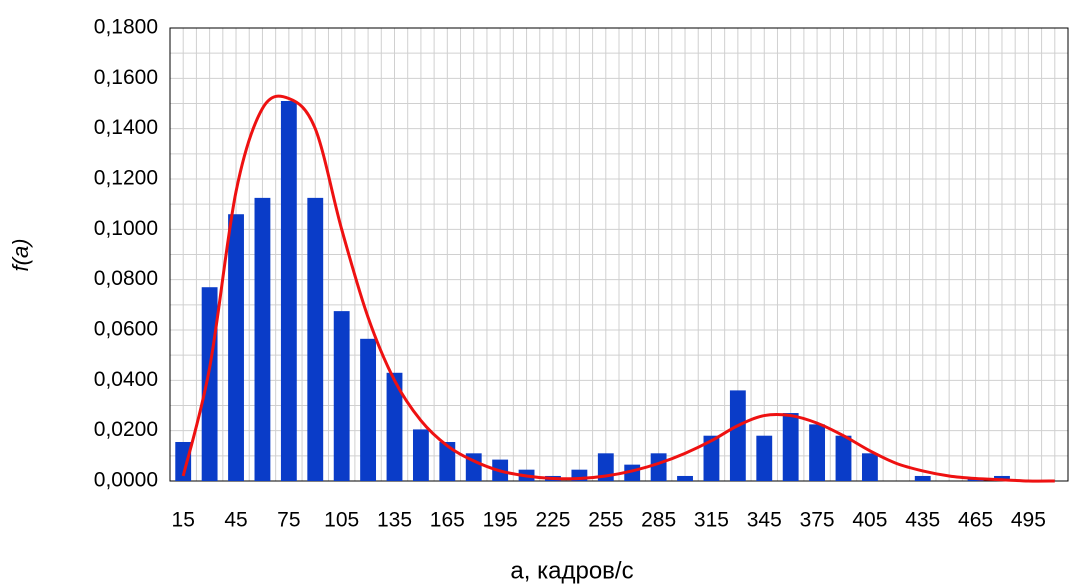  I want to click on x-tick-label: 285, so click(658, 520).